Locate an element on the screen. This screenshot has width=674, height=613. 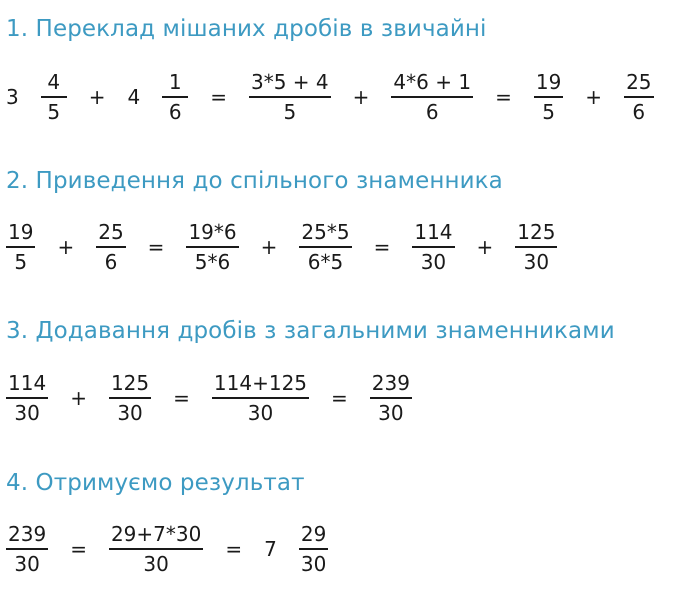
section-heading: 2. Приведення до спільного знаменника is located at coordinates (254, 181).